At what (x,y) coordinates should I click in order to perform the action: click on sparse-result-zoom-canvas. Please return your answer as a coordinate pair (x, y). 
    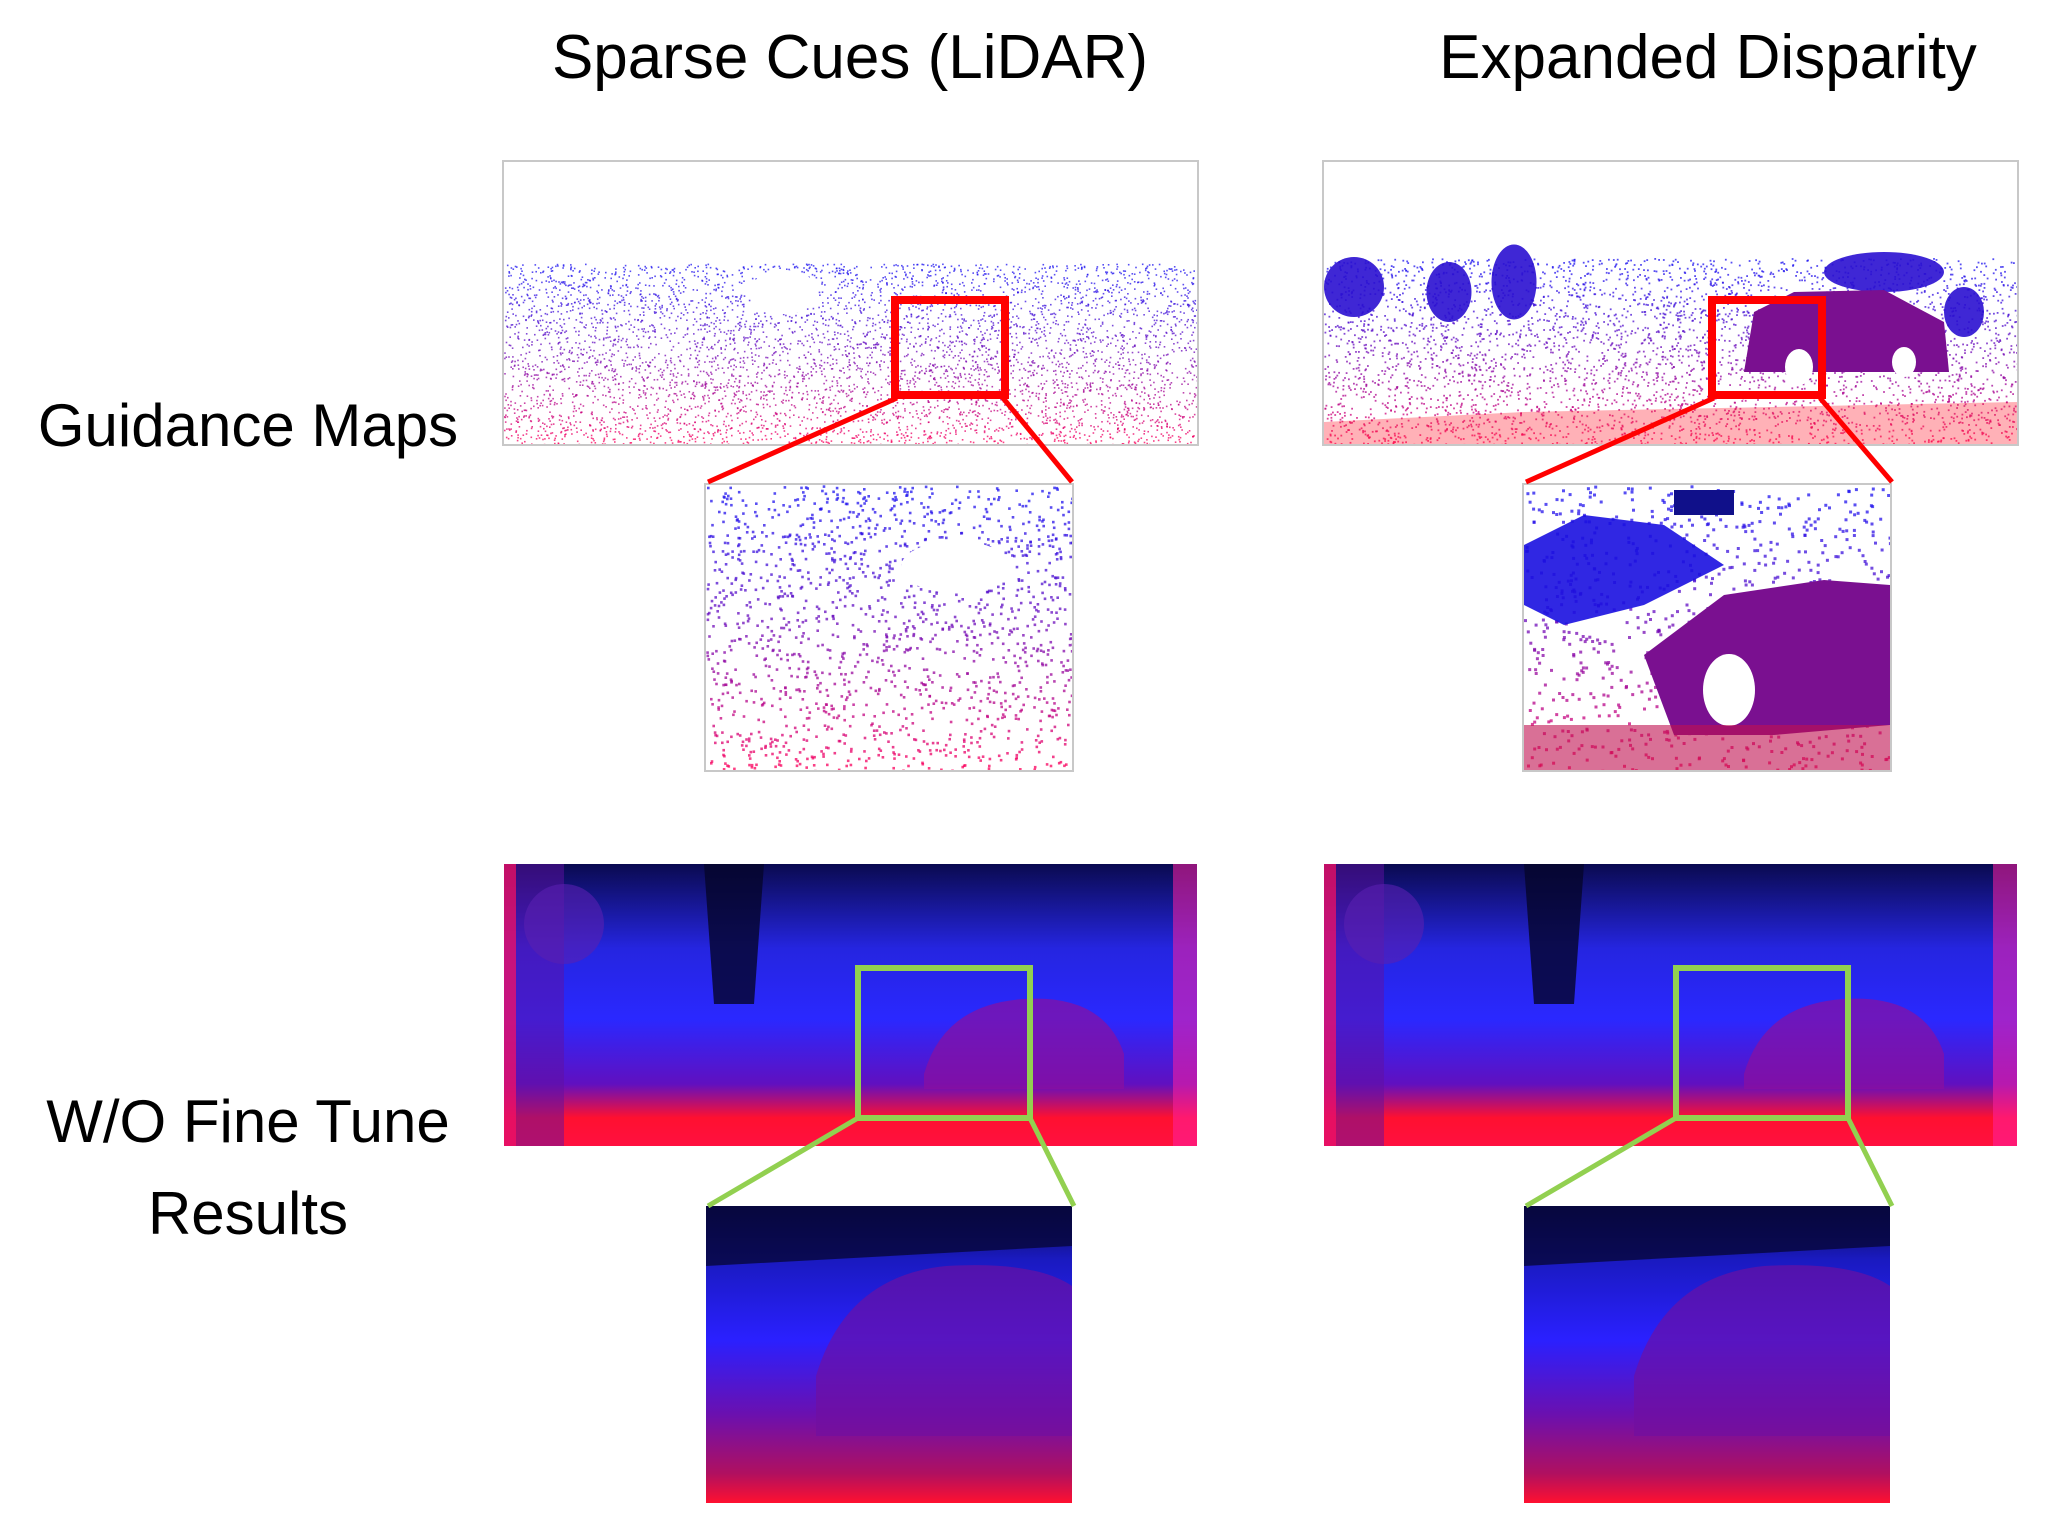
    Looking at the image, I should click on (889, 1354).